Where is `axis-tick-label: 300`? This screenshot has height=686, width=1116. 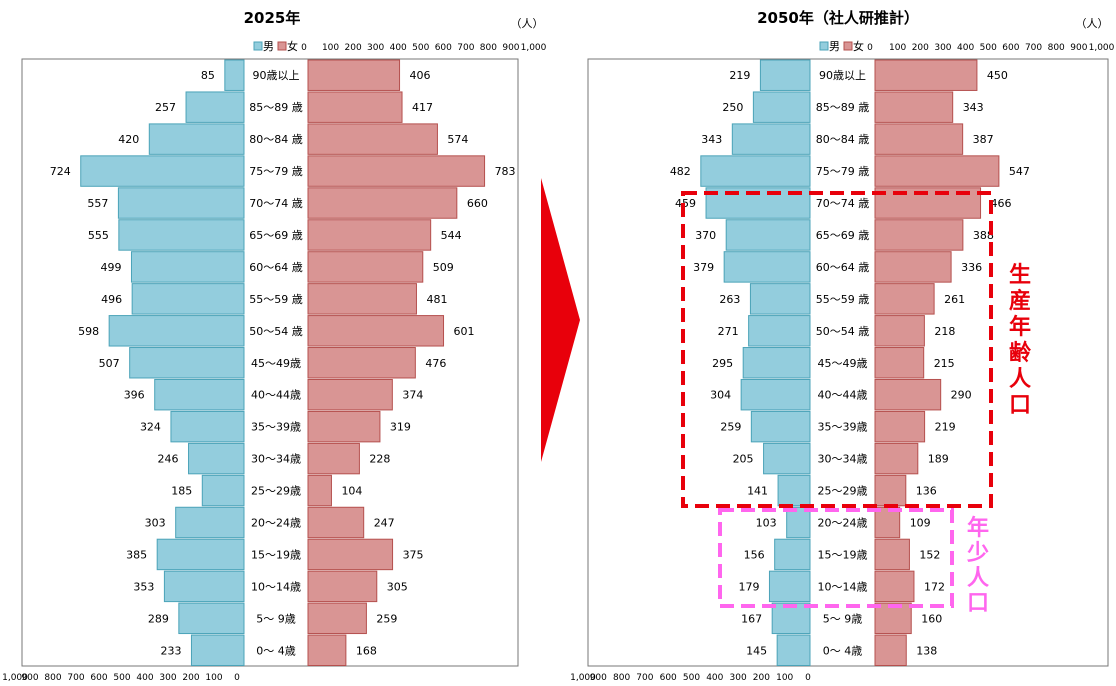
axis-tick-label: 300 is located at coordinates (738, 678).